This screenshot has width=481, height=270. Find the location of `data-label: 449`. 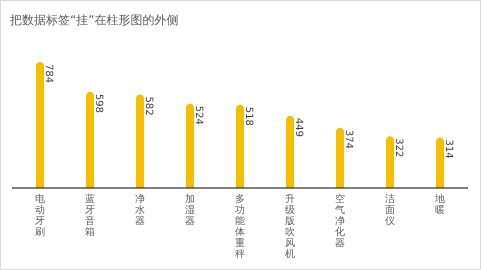

data-label: 449 is located at coordinates (298, 127).